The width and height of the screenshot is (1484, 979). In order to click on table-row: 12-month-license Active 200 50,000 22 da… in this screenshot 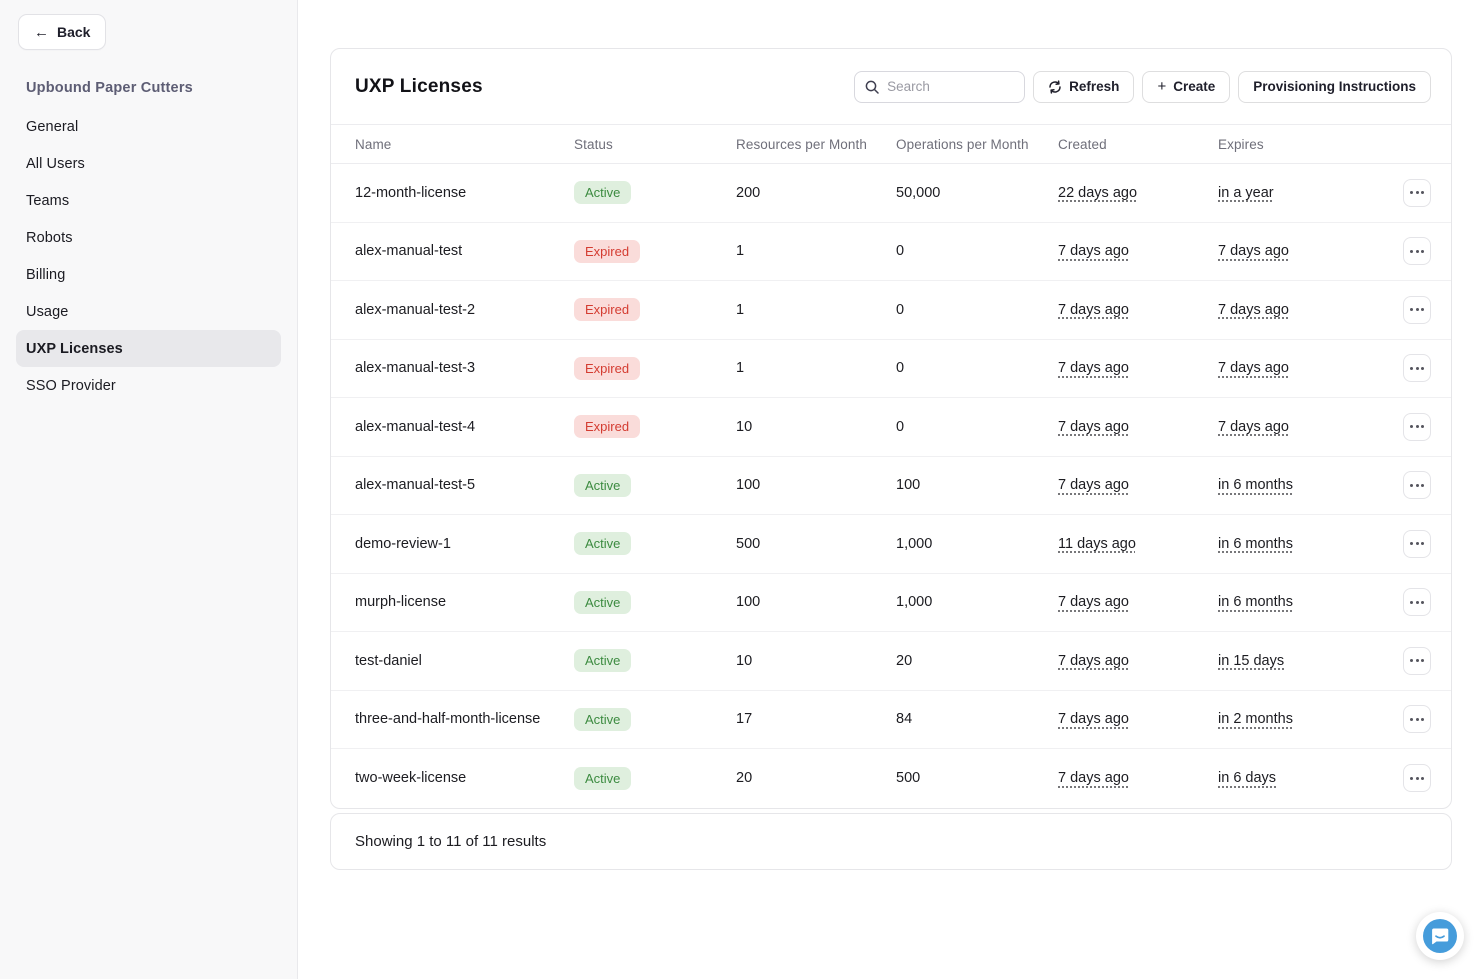, I will do `click(891, 193)`.